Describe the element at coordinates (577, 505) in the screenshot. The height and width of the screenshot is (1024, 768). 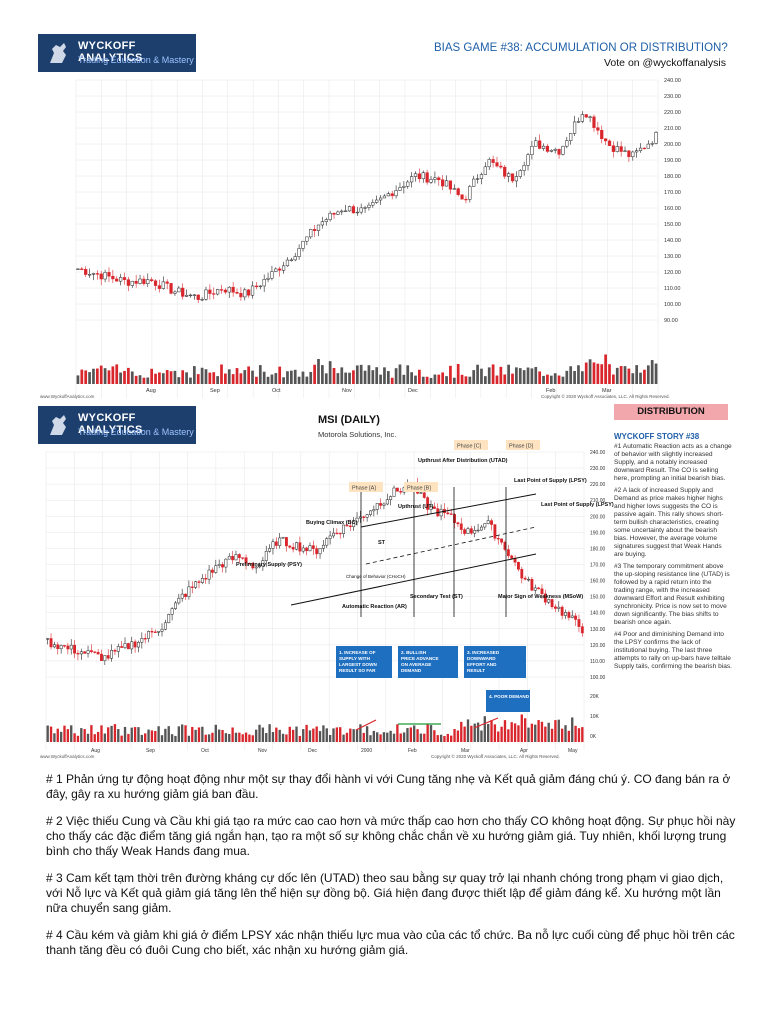
I see `annotation: Last Point of Supply (LPSY)` at that location.